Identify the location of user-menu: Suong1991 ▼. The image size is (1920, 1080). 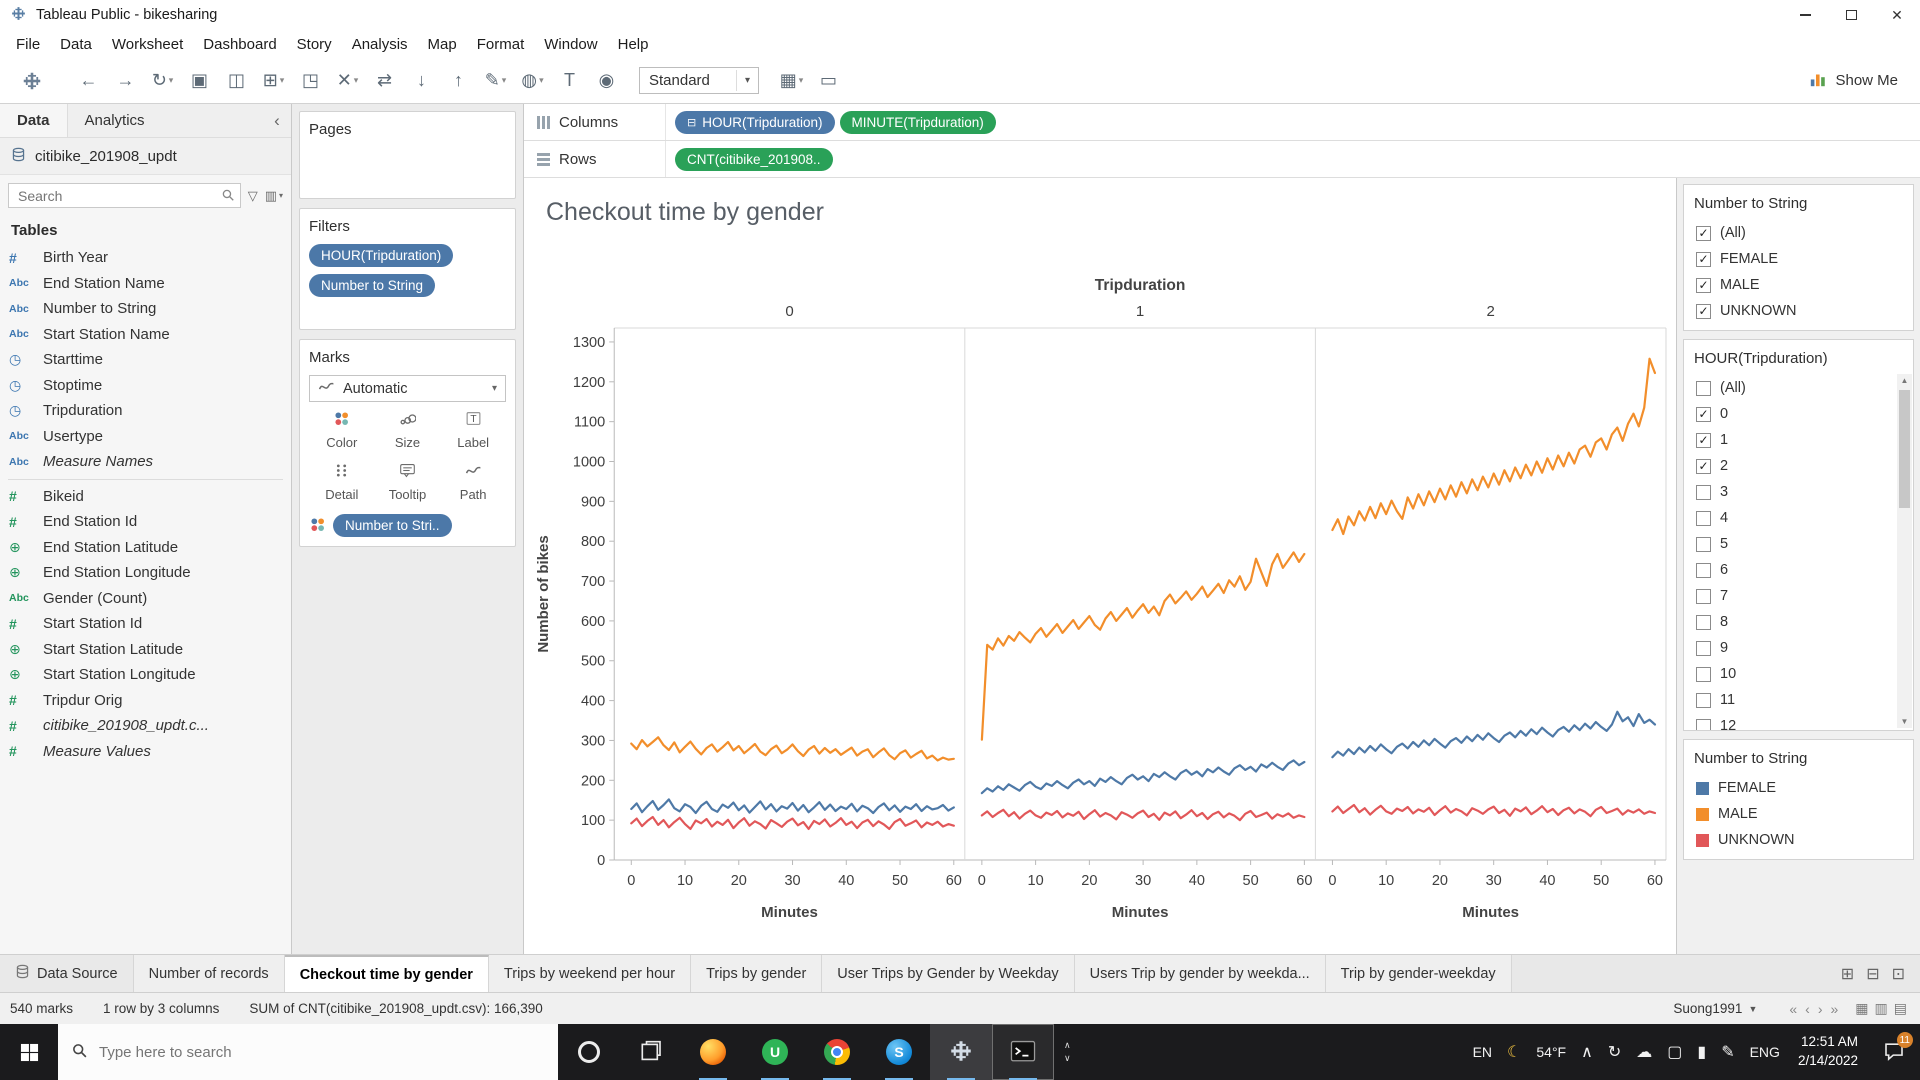
(1724, 1008).